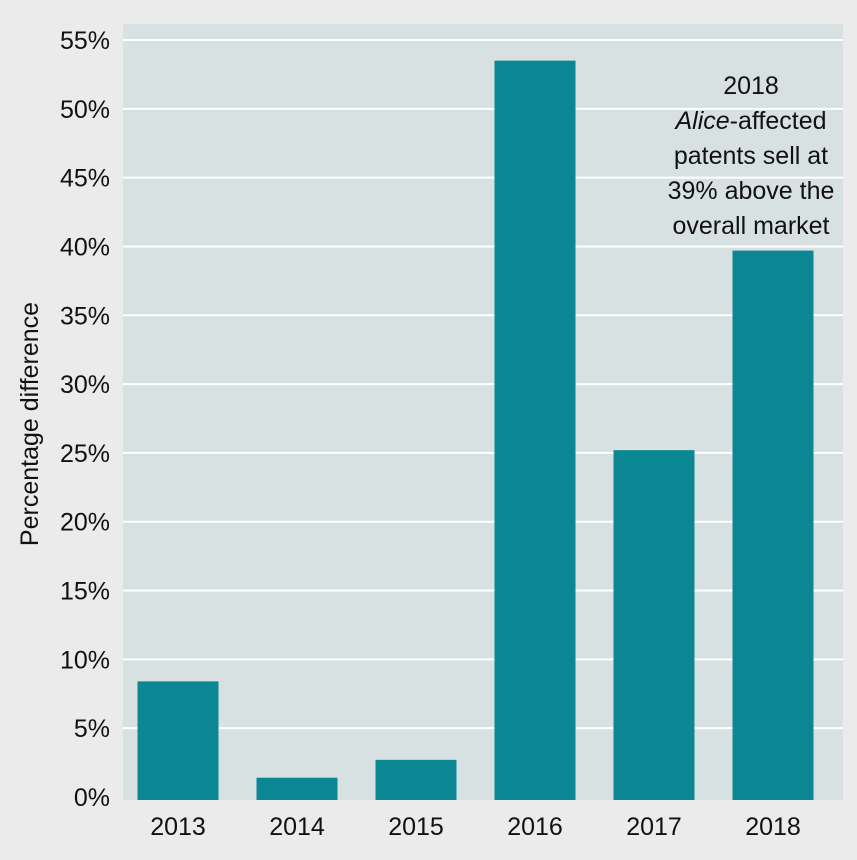 The height and width of the screenshot is (860, 857). I want to click on bar-2015, so click(416, 779).